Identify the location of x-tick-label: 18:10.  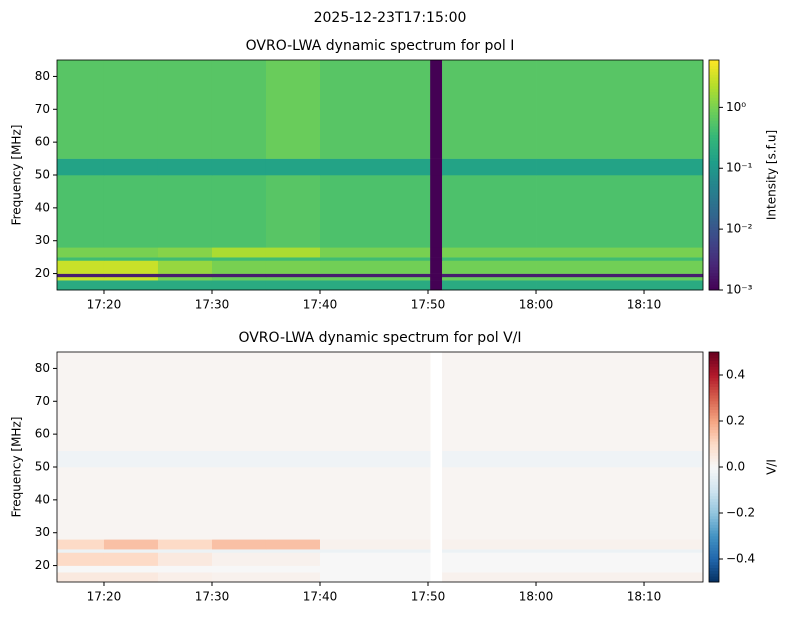
(644, 597).